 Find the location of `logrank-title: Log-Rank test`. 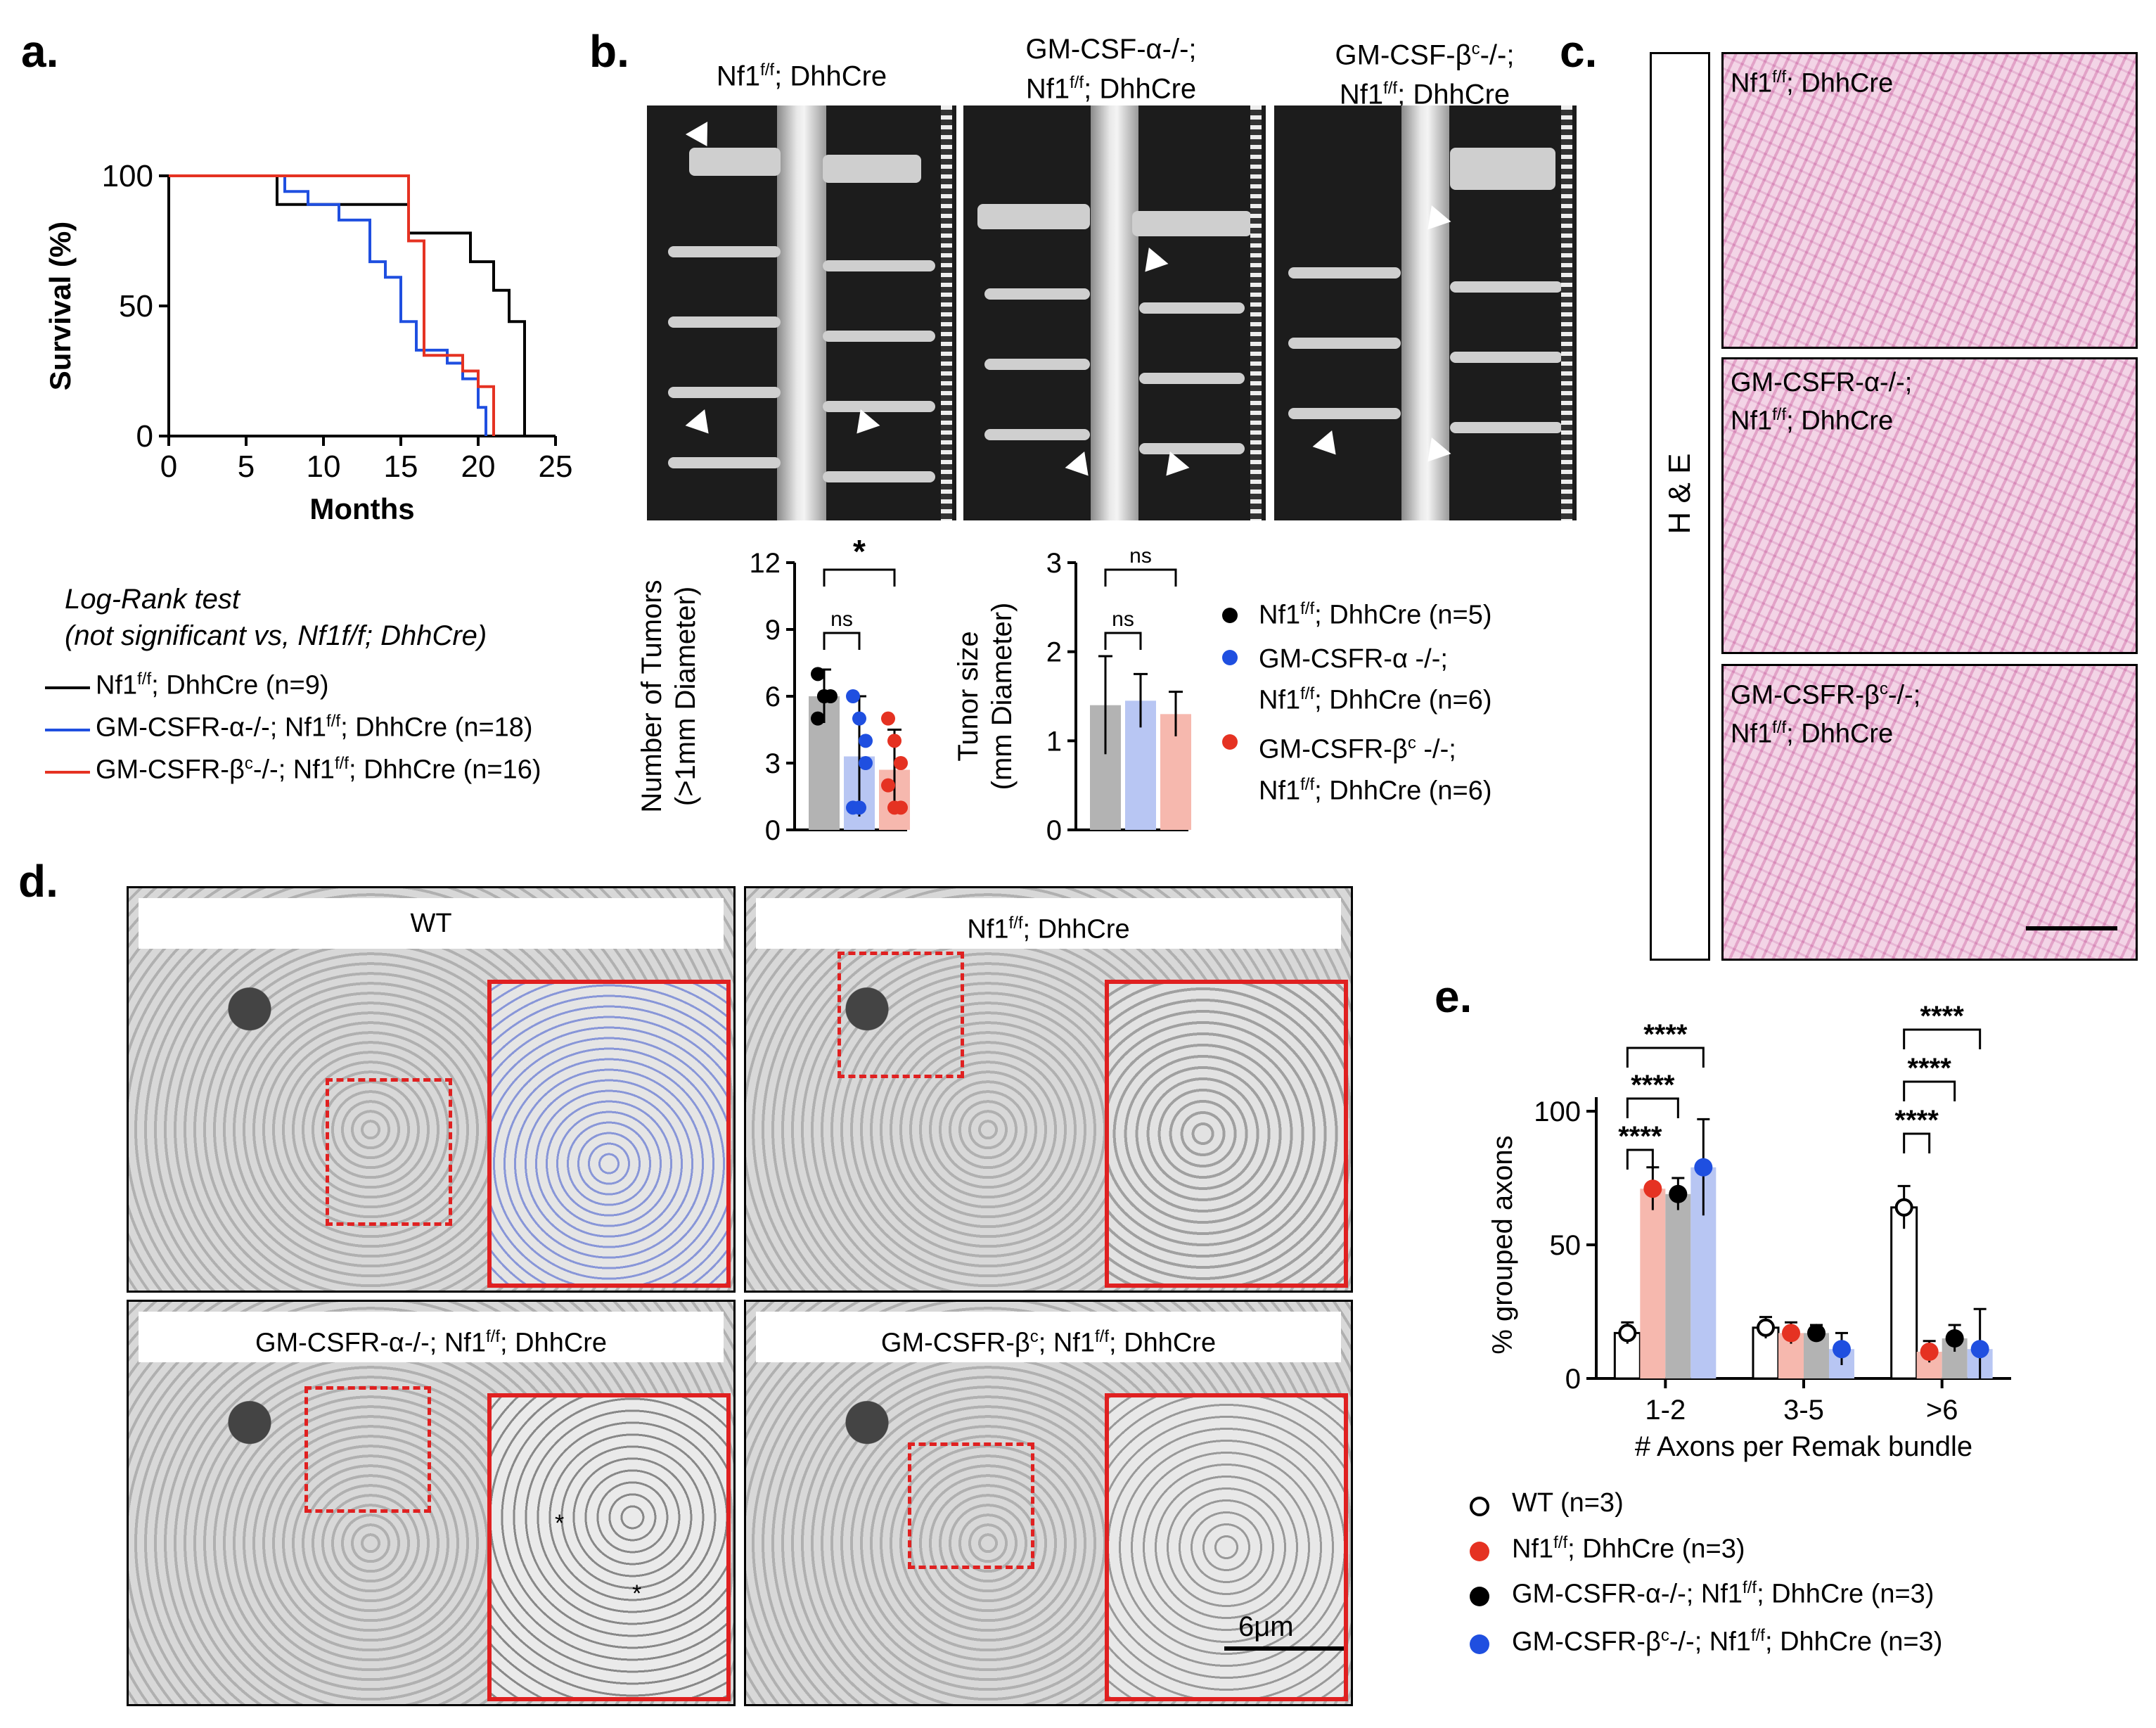

logrank-title: Log-Rank test is located at coordinates (152, 599).